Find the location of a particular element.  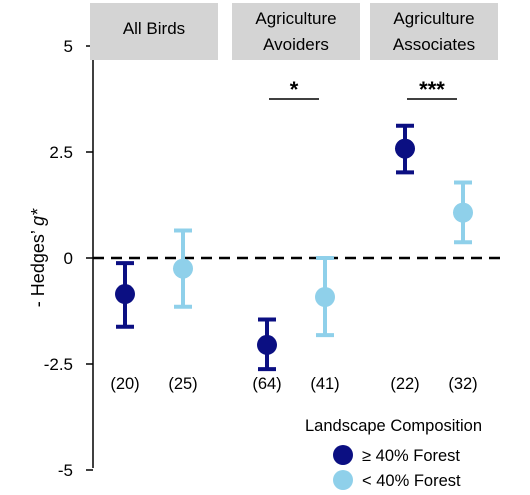

legend-title: Landscape Composition is located at coordinates (393, 426).